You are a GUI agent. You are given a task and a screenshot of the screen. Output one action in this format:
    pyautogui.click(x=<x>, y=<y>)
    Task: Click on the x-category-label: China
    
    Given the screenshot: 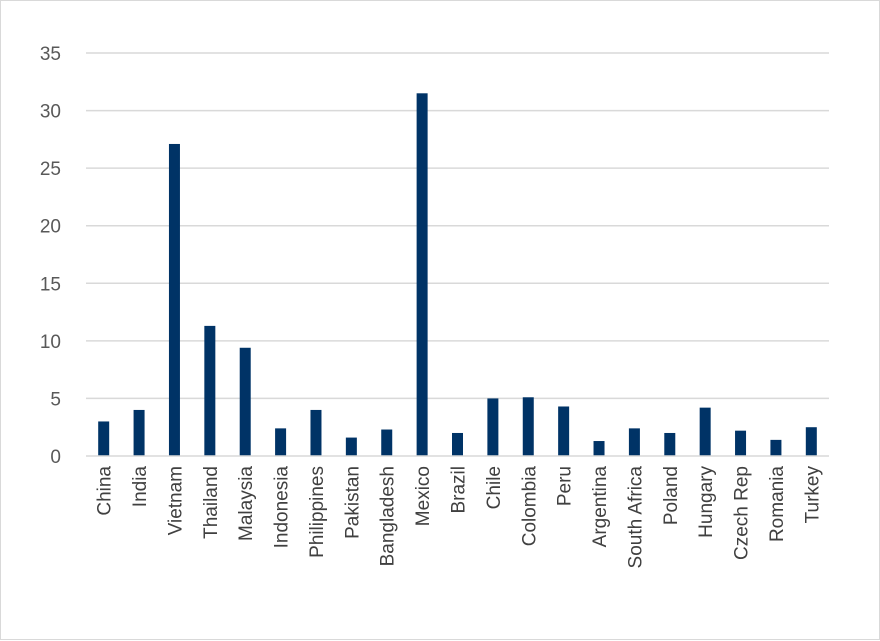 What is the action you would take?
    pyautogui.click(x=105, y=491)
    